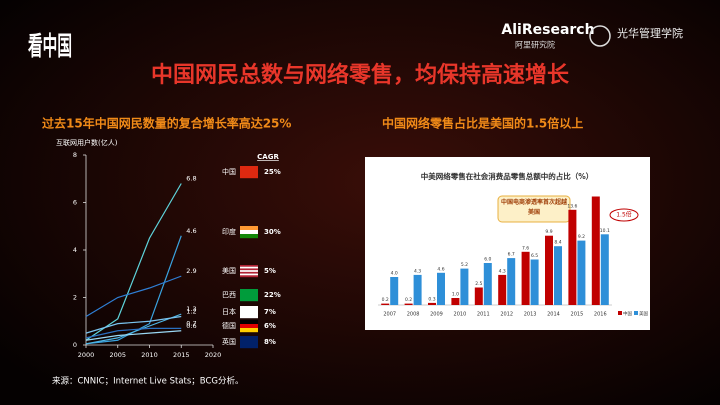  Describe the element at coordinates (213, 355) in the screenshot. I see `x-tick-label: 2020` at that location.